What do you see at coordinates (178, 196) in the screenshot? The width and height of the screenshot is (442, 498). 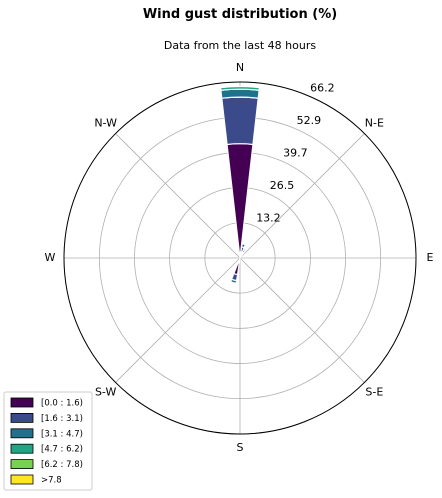 I see `grid-spoke-n-w` at bounding box center [178, 196].